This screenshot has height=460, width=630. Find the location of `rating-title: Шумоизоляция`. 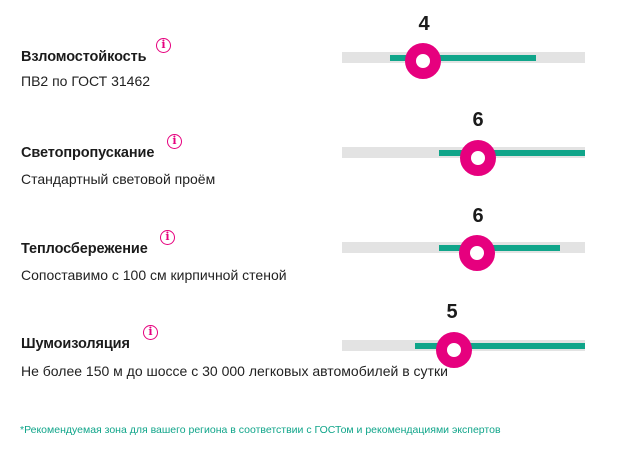

rating-title: Шумоизоляция is located at coordinates (75, 344).